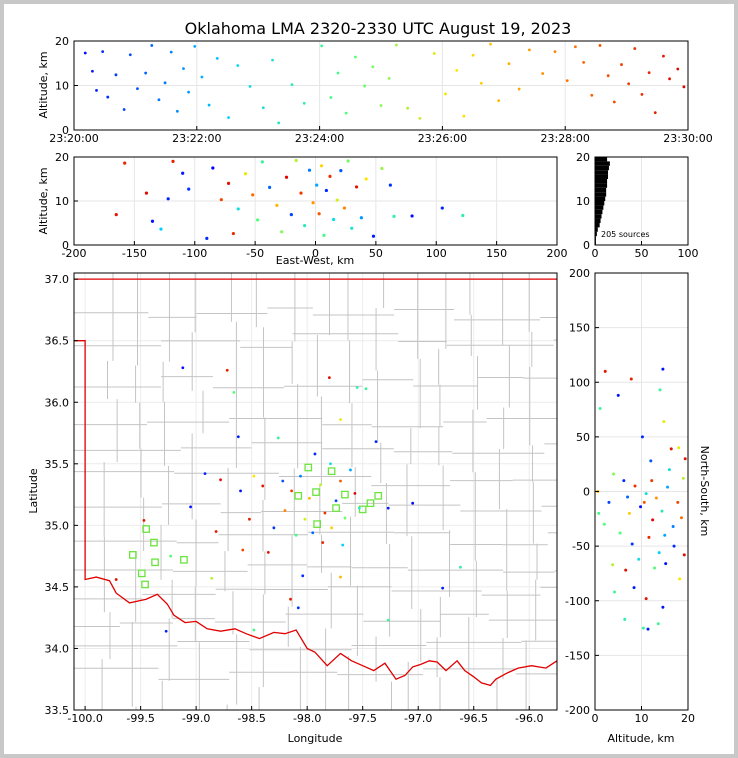 Image resolution: width=738 pixels, height=758 pixels. I want to click on altitude-northsouth-ylabel: North-South, km, so click(704, 491).